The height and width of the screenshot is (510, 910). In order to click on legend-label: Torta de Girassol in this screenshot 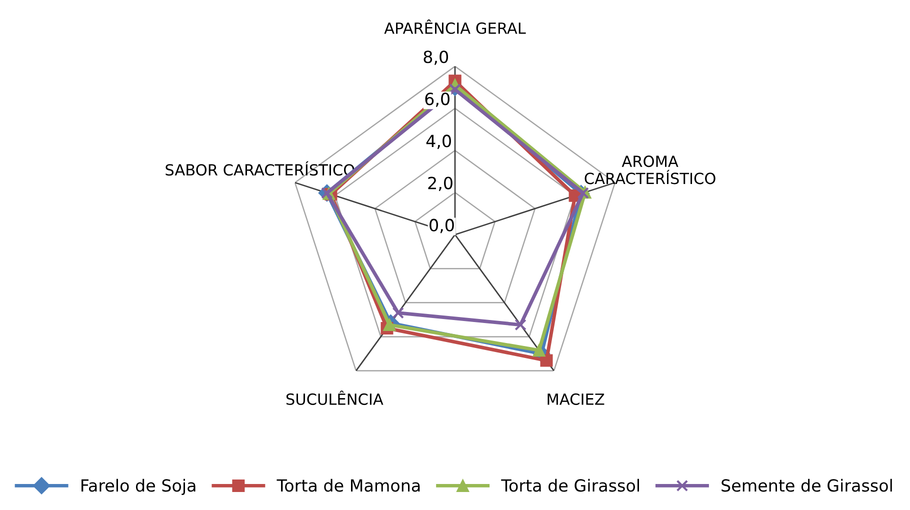, I will do `click(570, 485)`.